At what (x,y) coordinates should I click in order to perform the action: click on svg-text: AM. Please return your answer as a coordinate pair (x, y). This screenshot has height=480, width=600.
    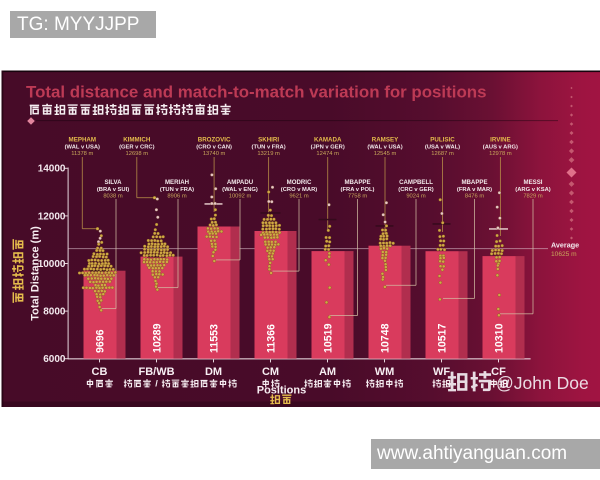
    Looking at the image, I should click on (327, 372).